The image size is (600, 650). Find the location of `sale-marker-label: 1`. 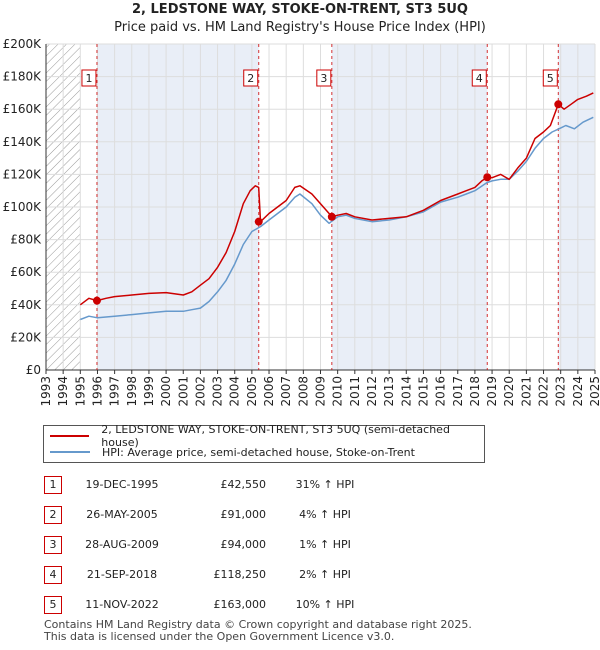

sale-marker-label: 1 is located at coordinates (88, 78).